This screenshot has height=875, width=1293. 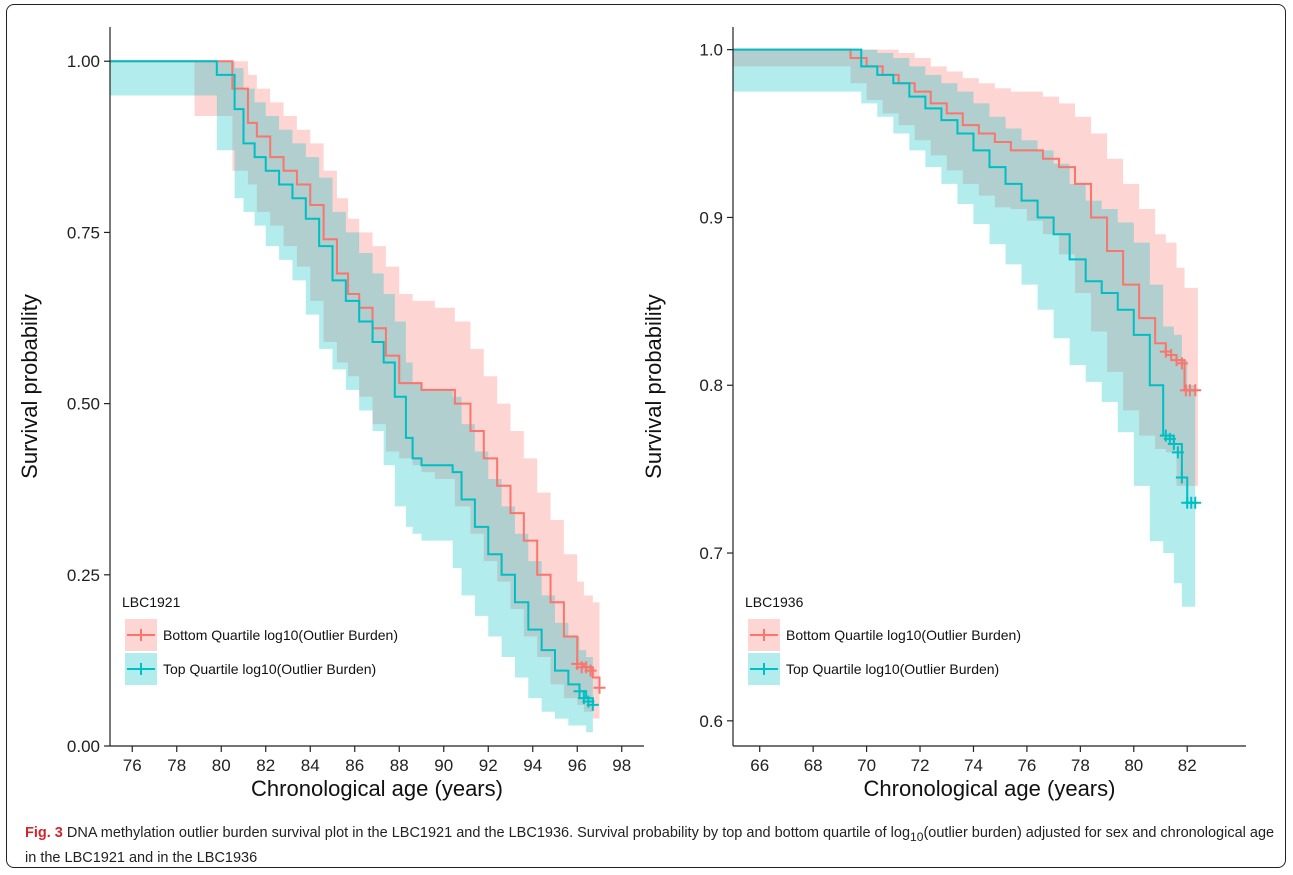 I want to click on legend-title: LBC1921, so click(x=151, y=602).